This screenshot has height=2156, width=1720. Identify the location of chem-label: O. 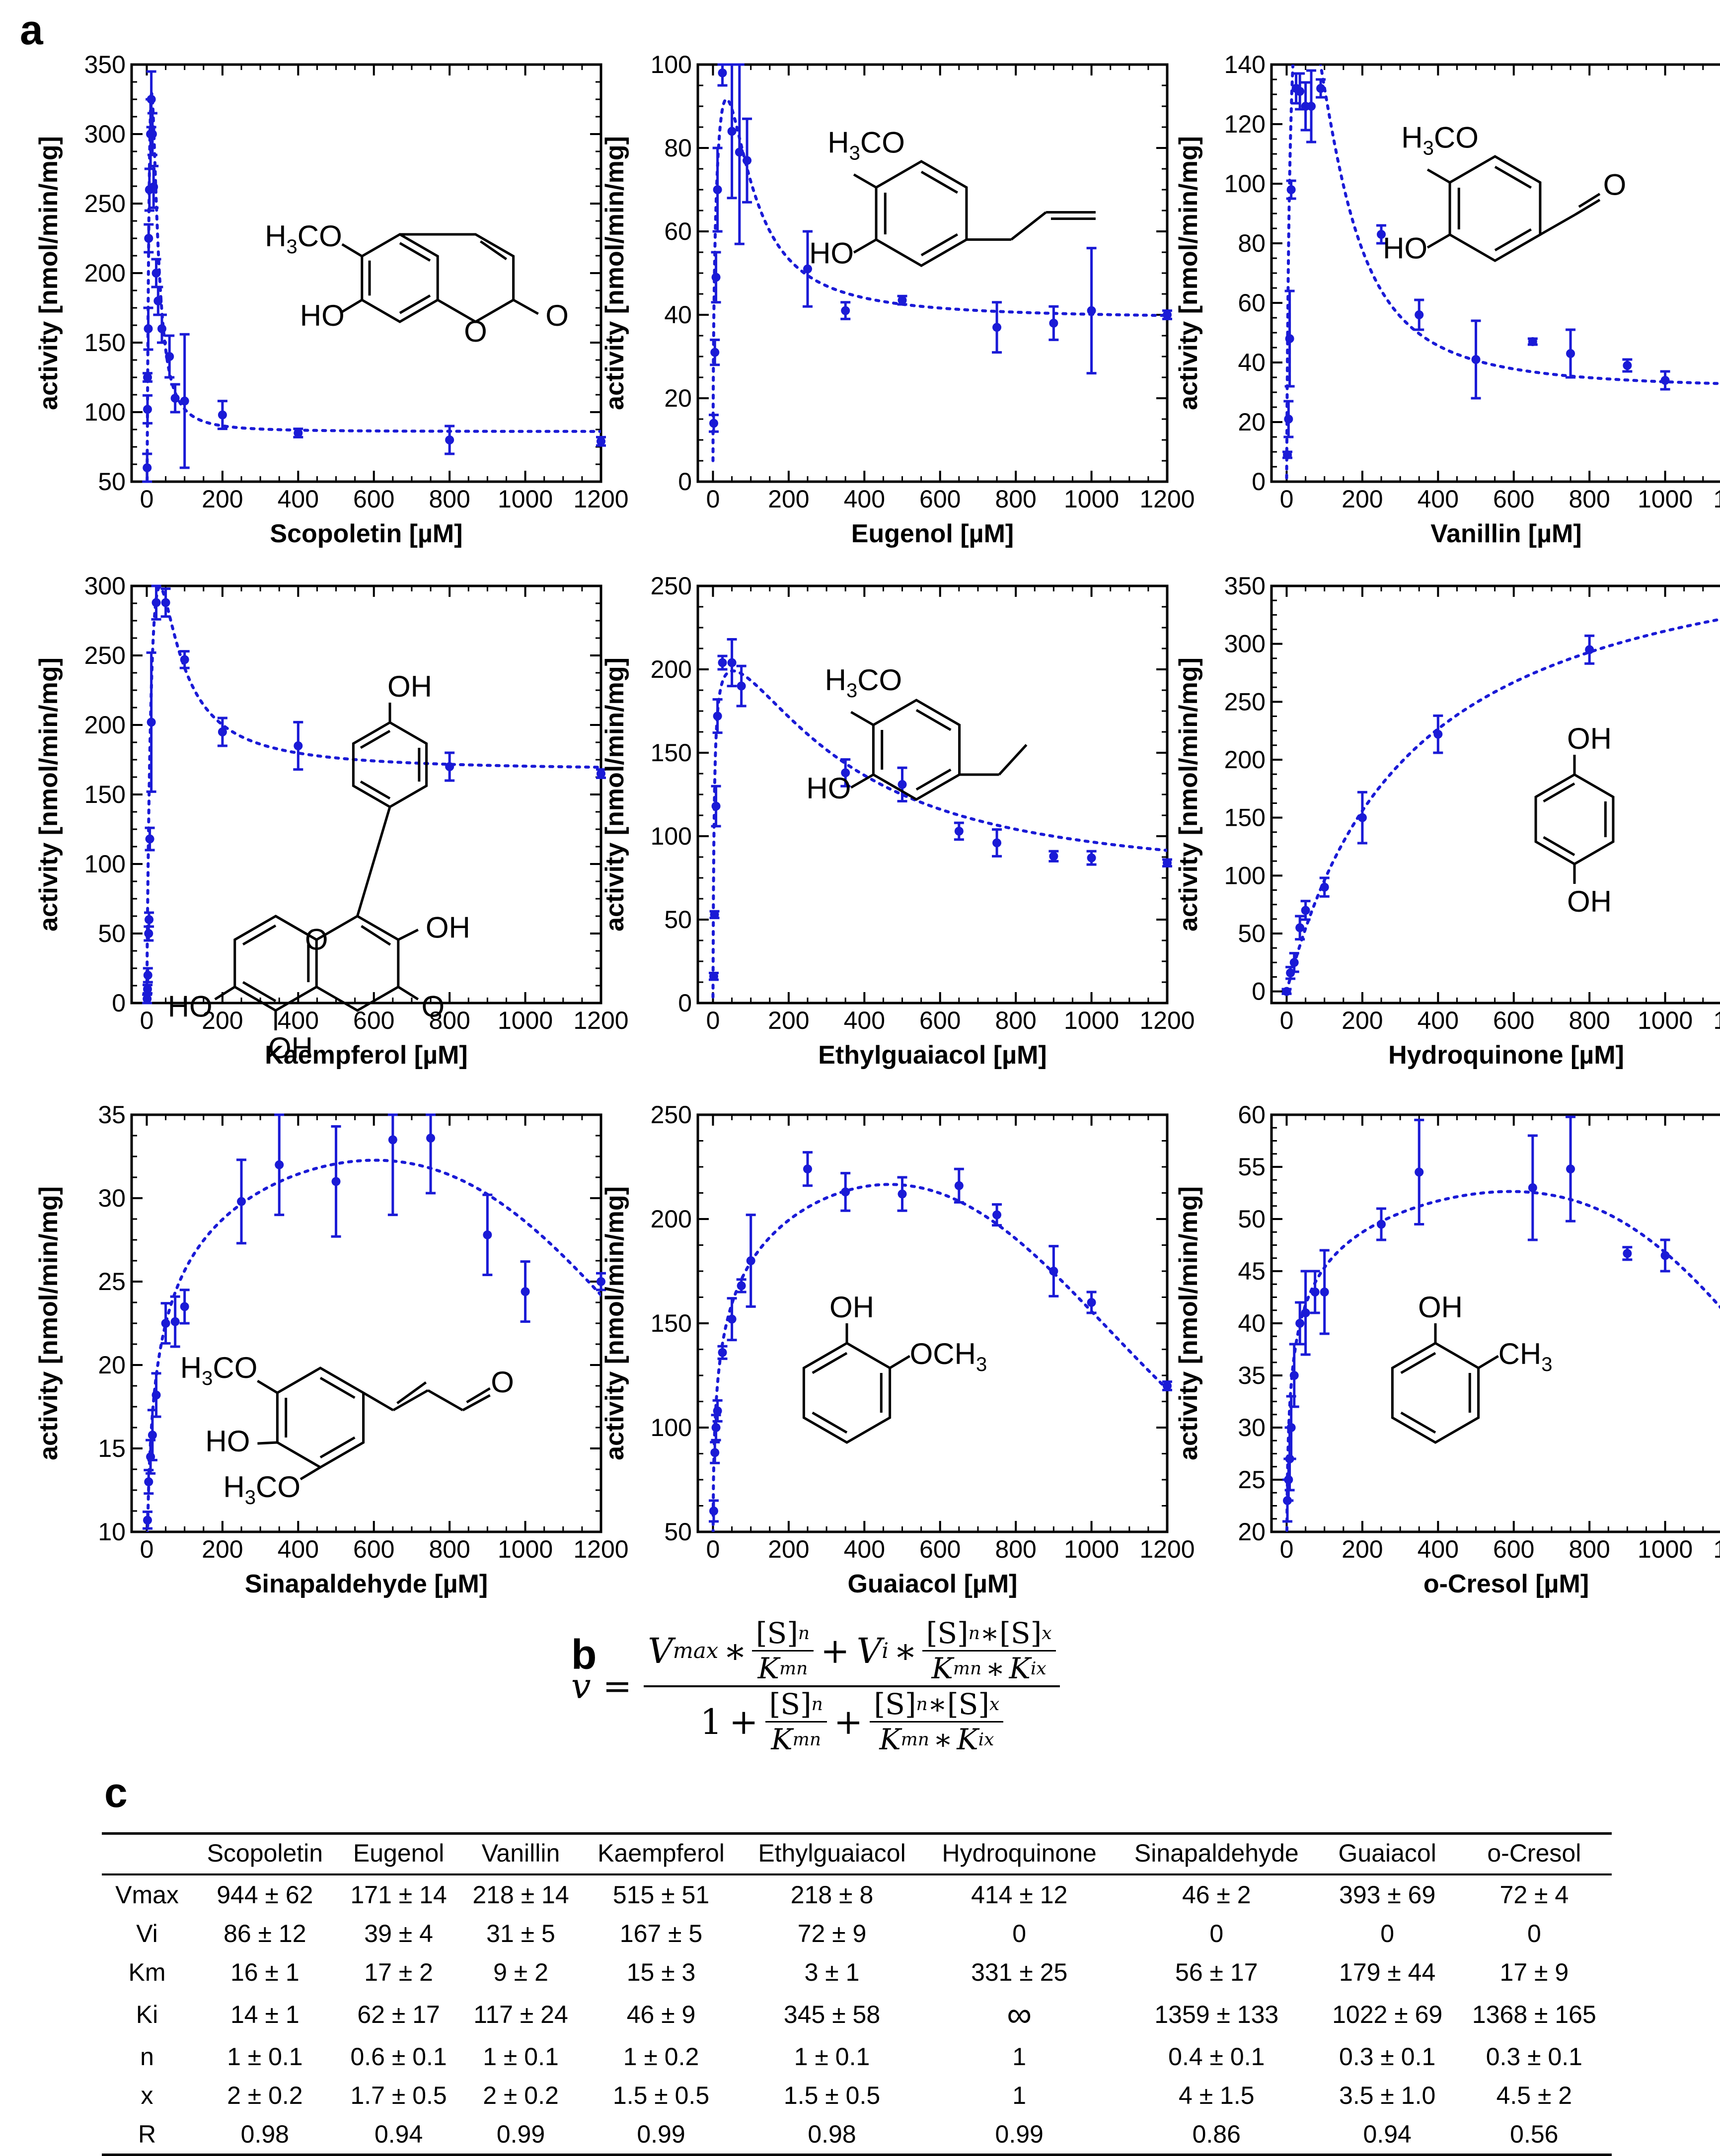
(557, 315).